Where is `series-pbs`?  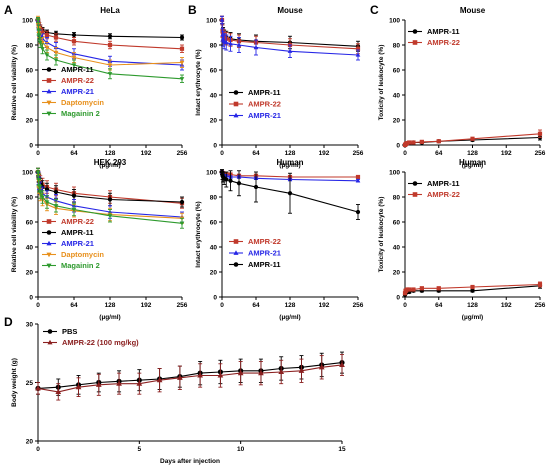
series-pbs is located at coordinates (190, 373).